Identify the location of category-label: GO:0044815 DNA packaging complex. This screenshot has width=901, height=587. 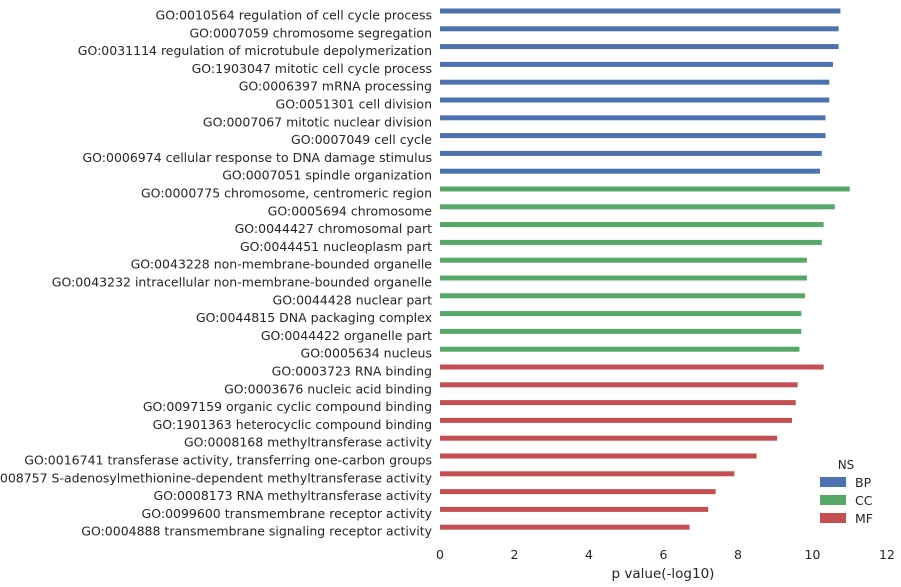
(314, 317).